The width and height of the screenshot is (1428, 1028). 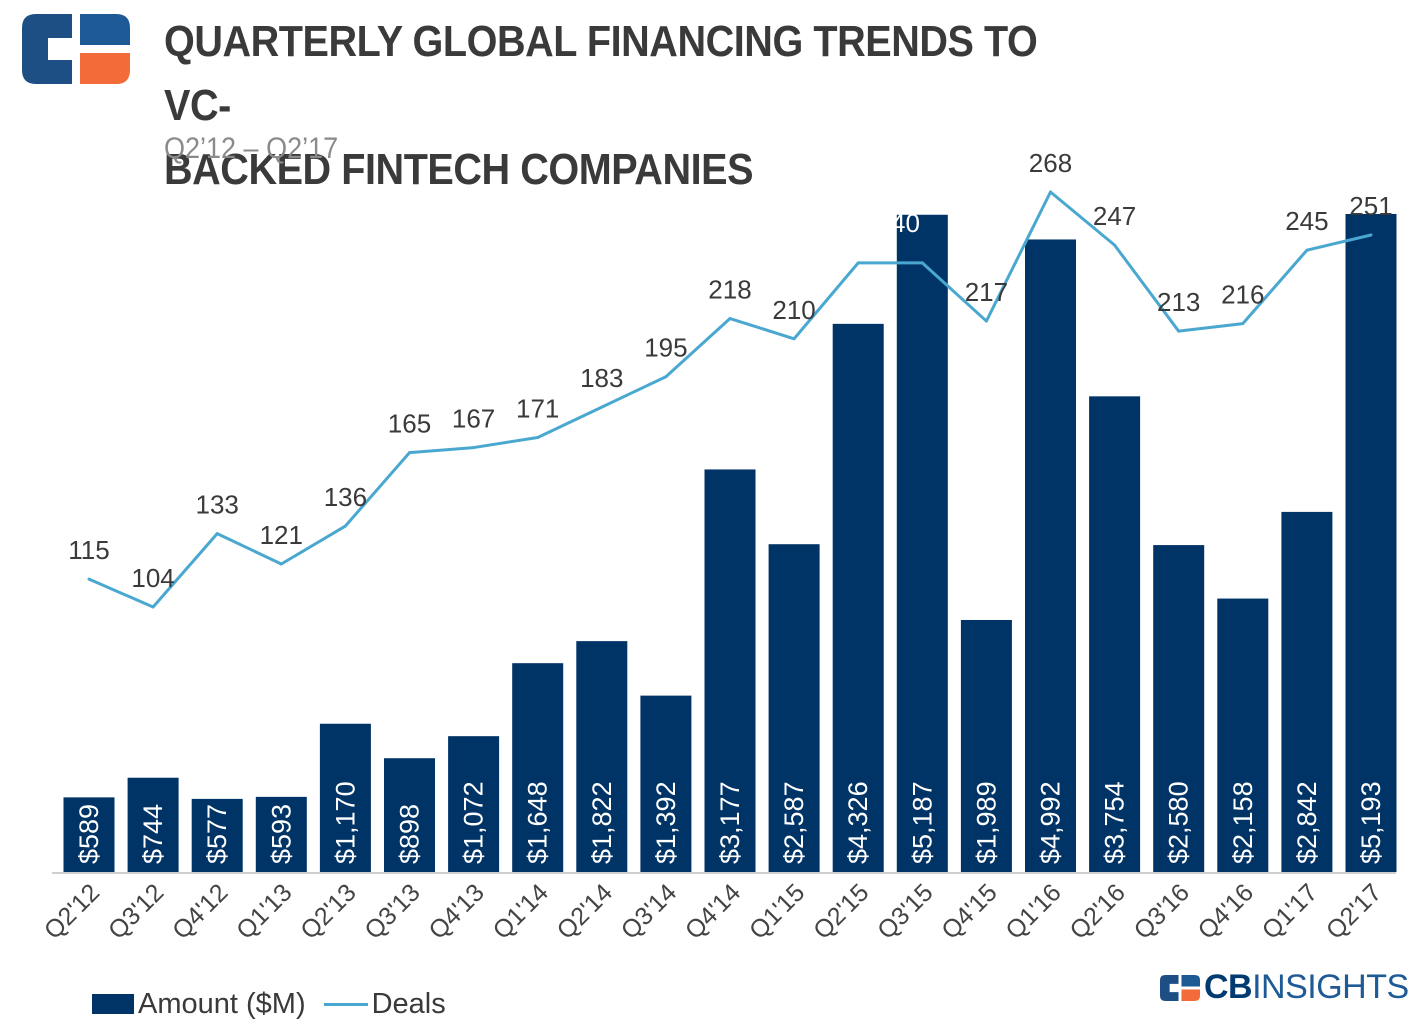 What do you see at coordinates (76, 49) in the screenshot?
I see `cbinsights-logo-icon` at bounding box center [76, 49].